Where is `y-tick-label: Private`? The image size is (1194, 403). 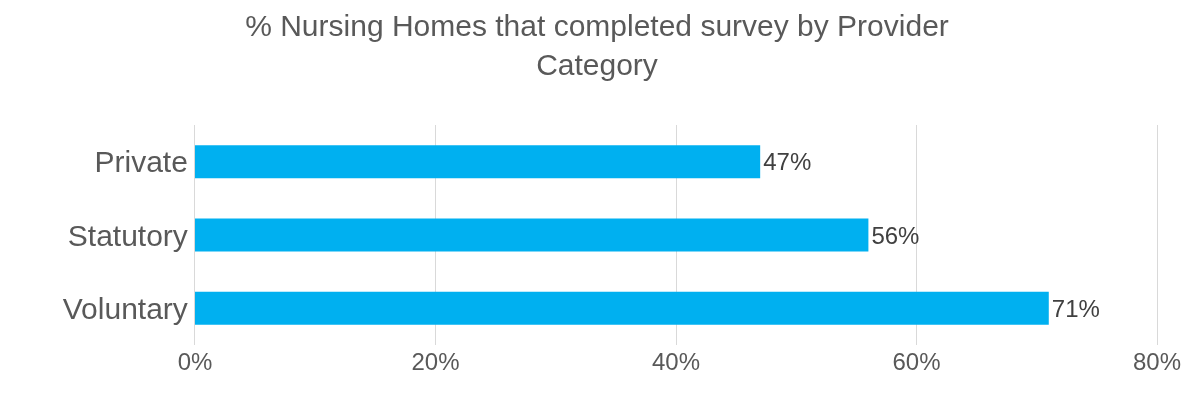 y-tick-label: Private is located at coordinates (141, 162).